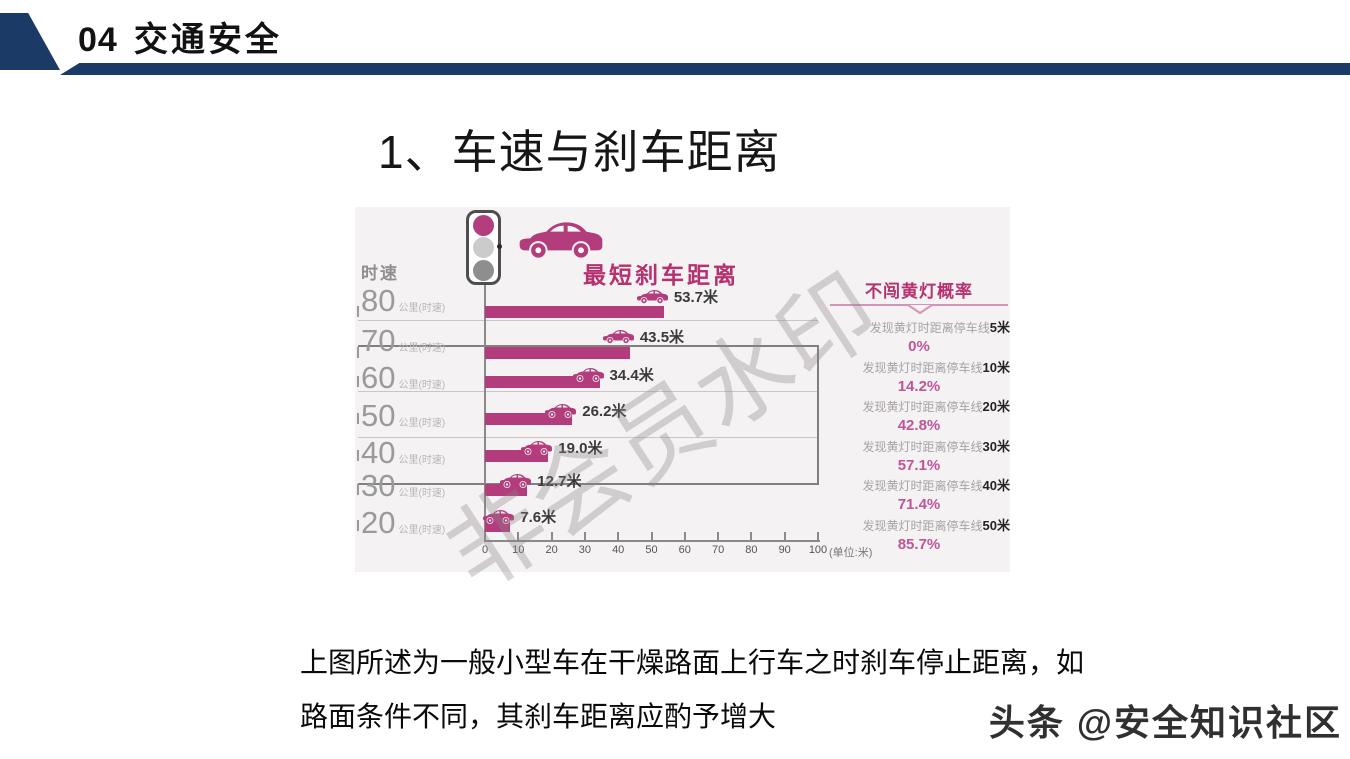  Describe the element at coordinates (604, 411) in the screenshot. I see `distance-value: 26.2米` at that location.